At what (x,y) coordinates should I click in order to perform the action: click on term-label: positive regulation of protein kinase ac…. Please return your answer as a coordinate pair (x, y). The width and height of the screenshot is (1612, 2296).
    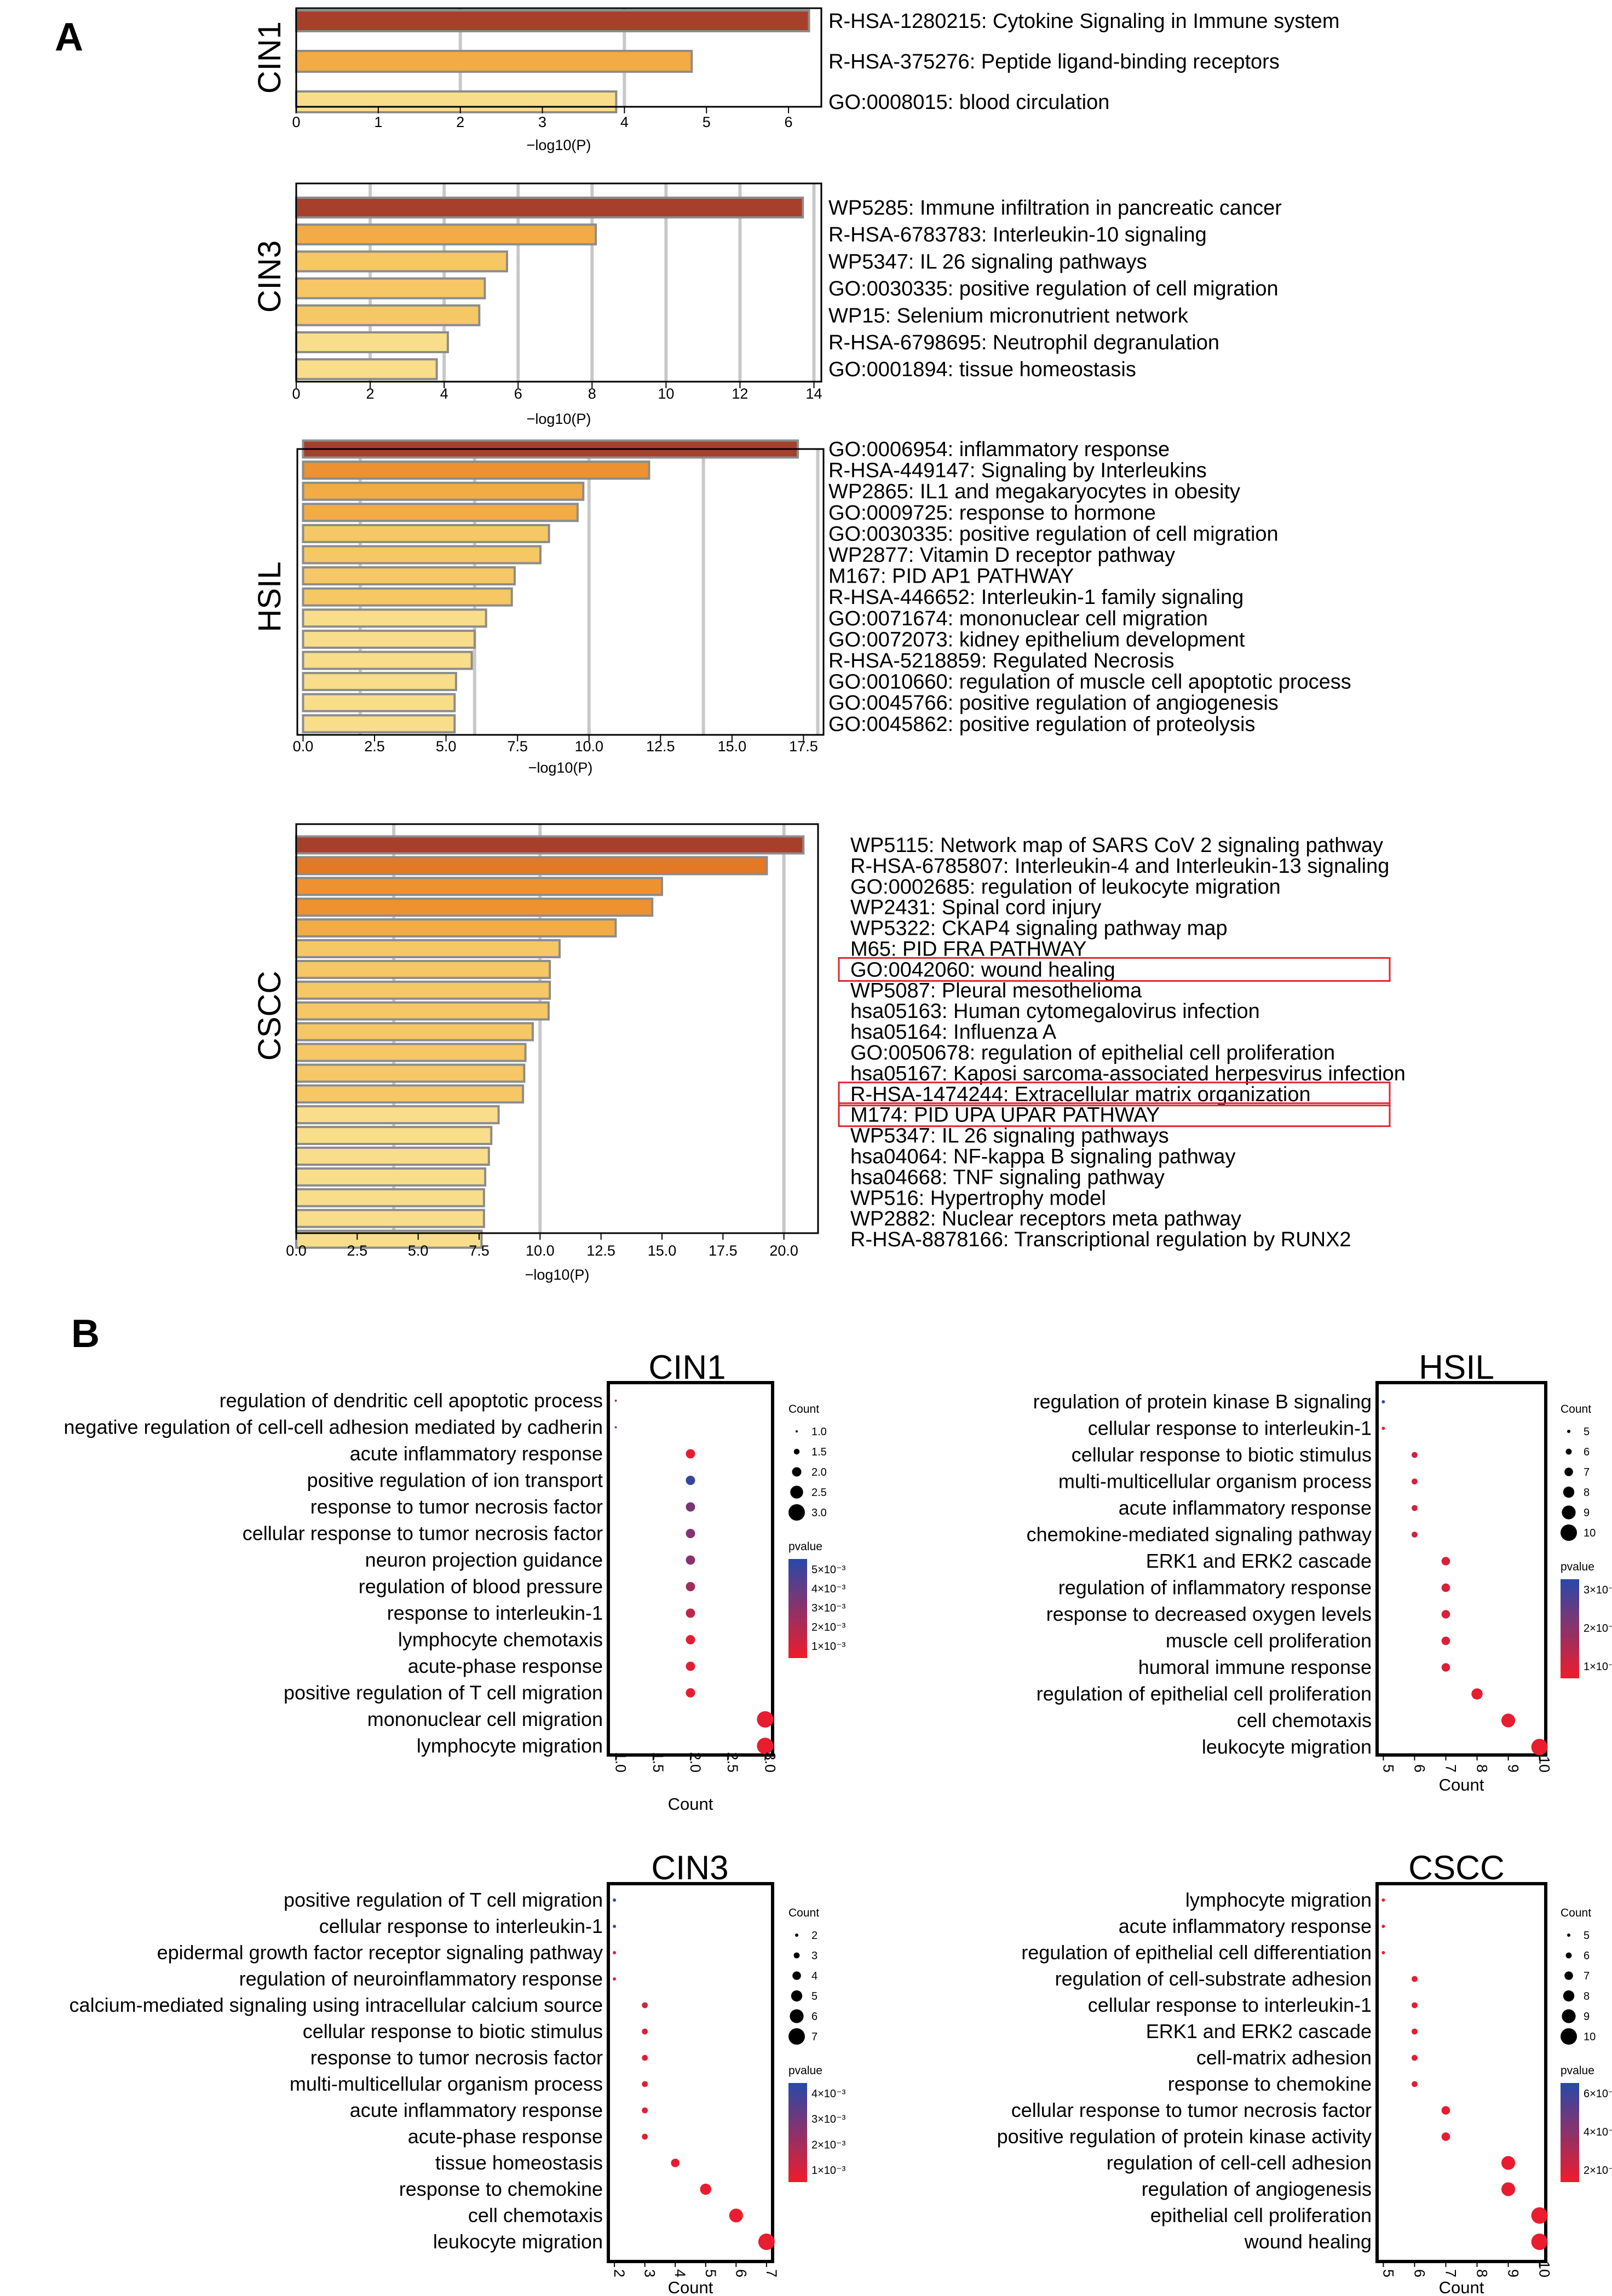
    Looking at the image, I should click on (1184, 2136).